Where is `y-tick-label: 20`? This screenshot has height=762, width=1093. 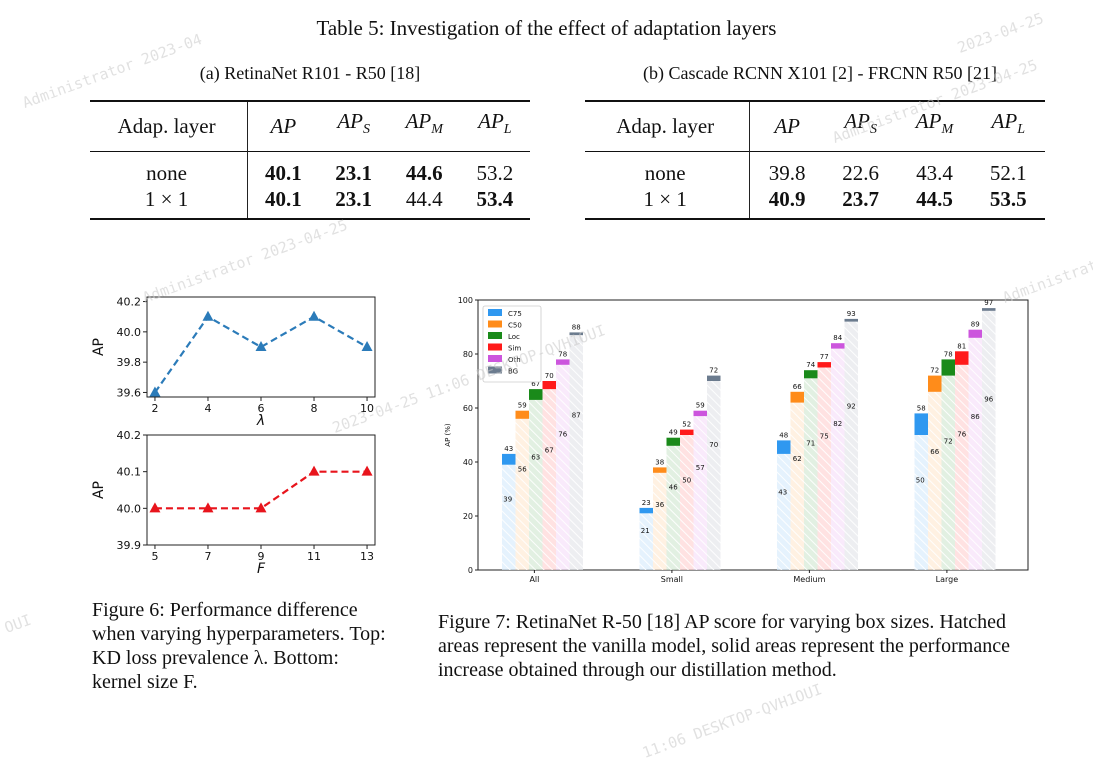 y-tick-label: 20 is located at coordinates (468, 516).